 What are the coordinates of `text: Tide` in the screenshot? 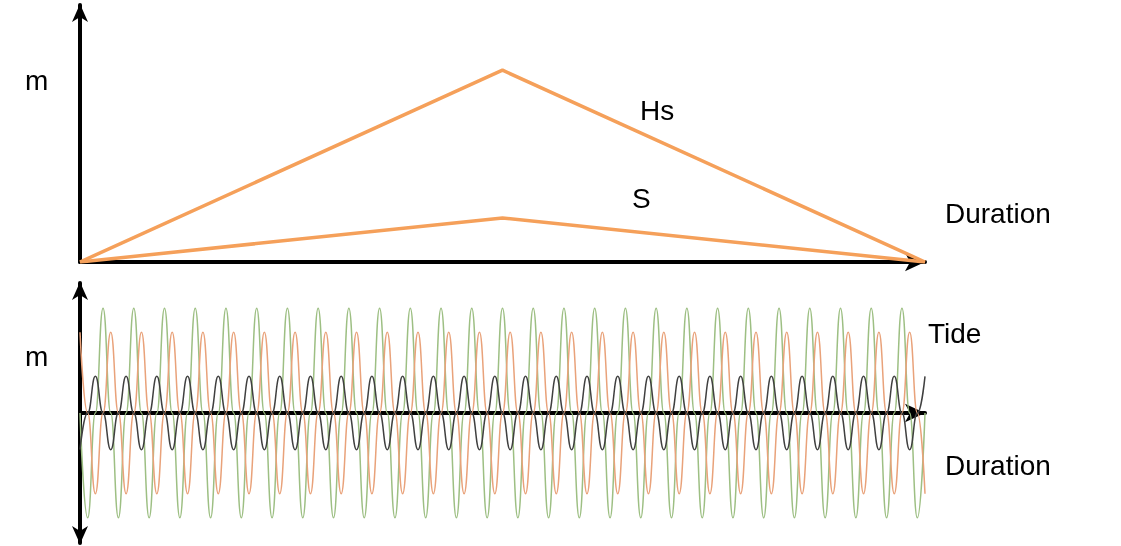 It's located at (955, 333).